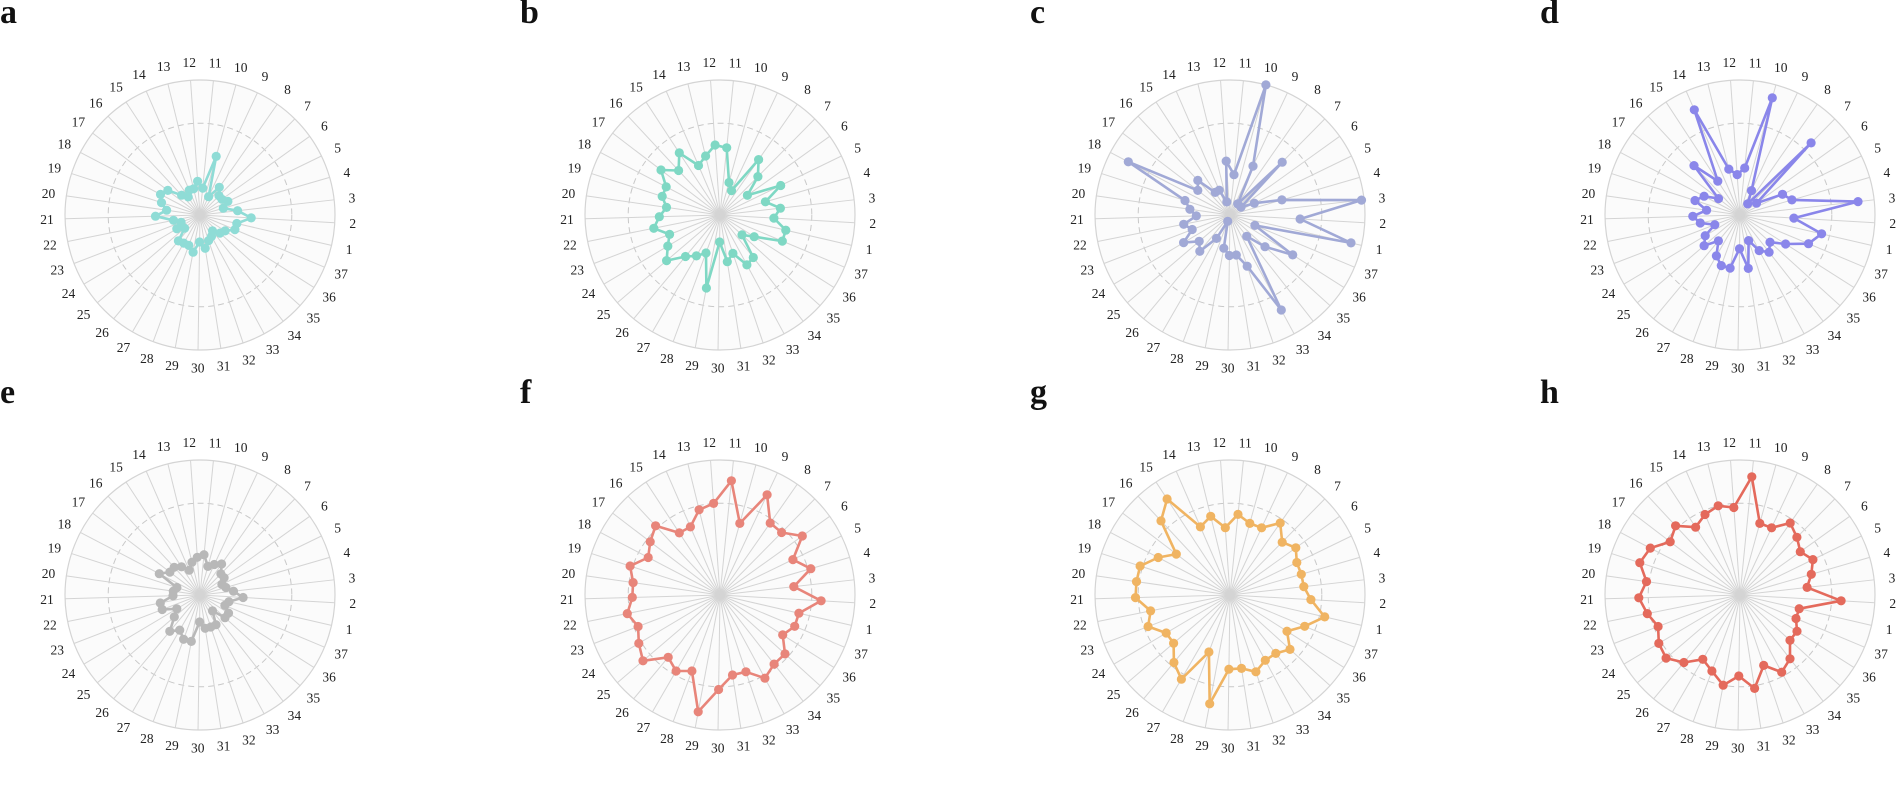 This screenshot has width=1900, height=789. Describe the element at coordinates (1549, 15) in the screenshot. I see `panel-label-d: d` at that location.